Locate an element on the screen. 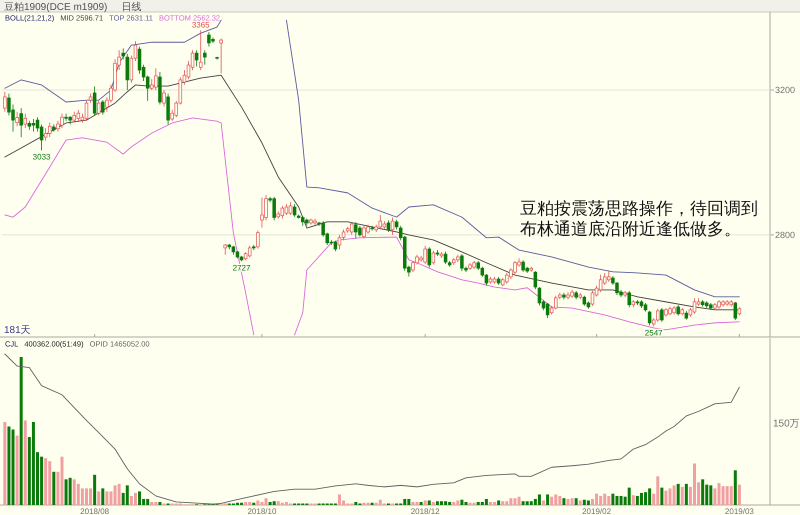 This screenshot has width=800, height=515. x-tick-label: 2018/08 is located at coordinates (95, 511).